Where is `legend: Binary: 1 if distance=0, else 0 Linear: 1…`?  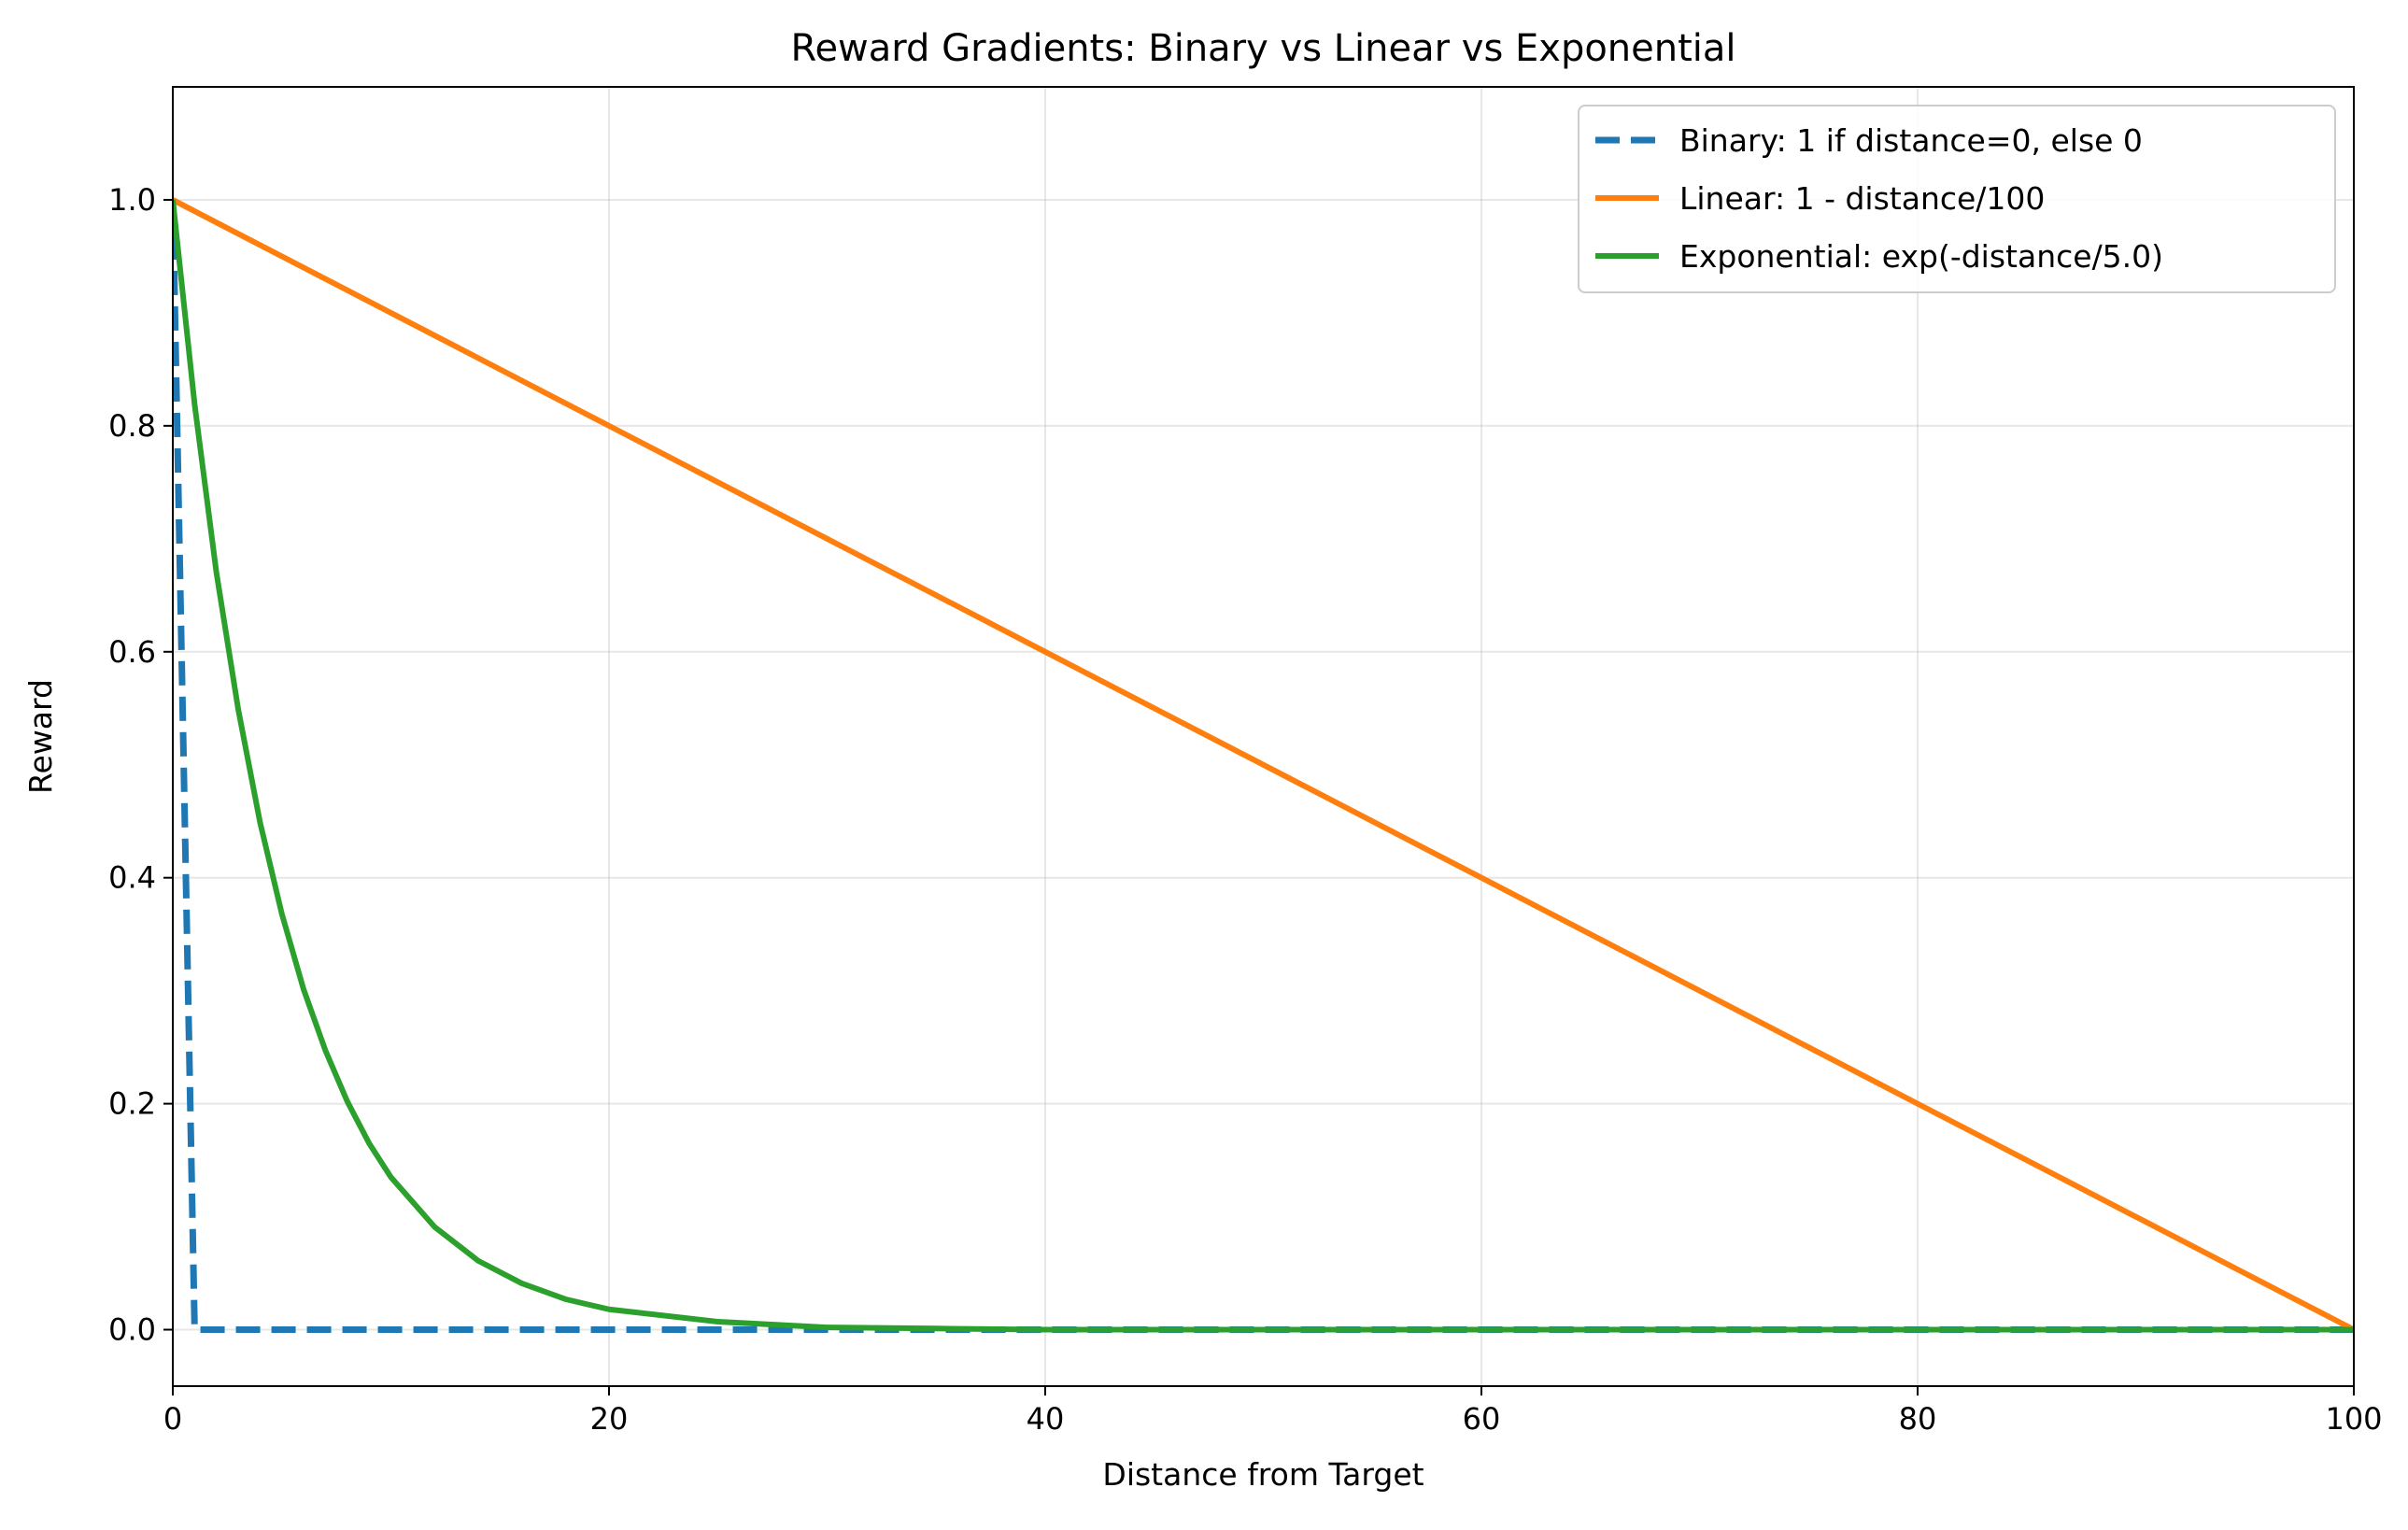 legend: Binary: 1 if distance=0, else 0 Linear: 1… is located at coordinates (1957, 199).